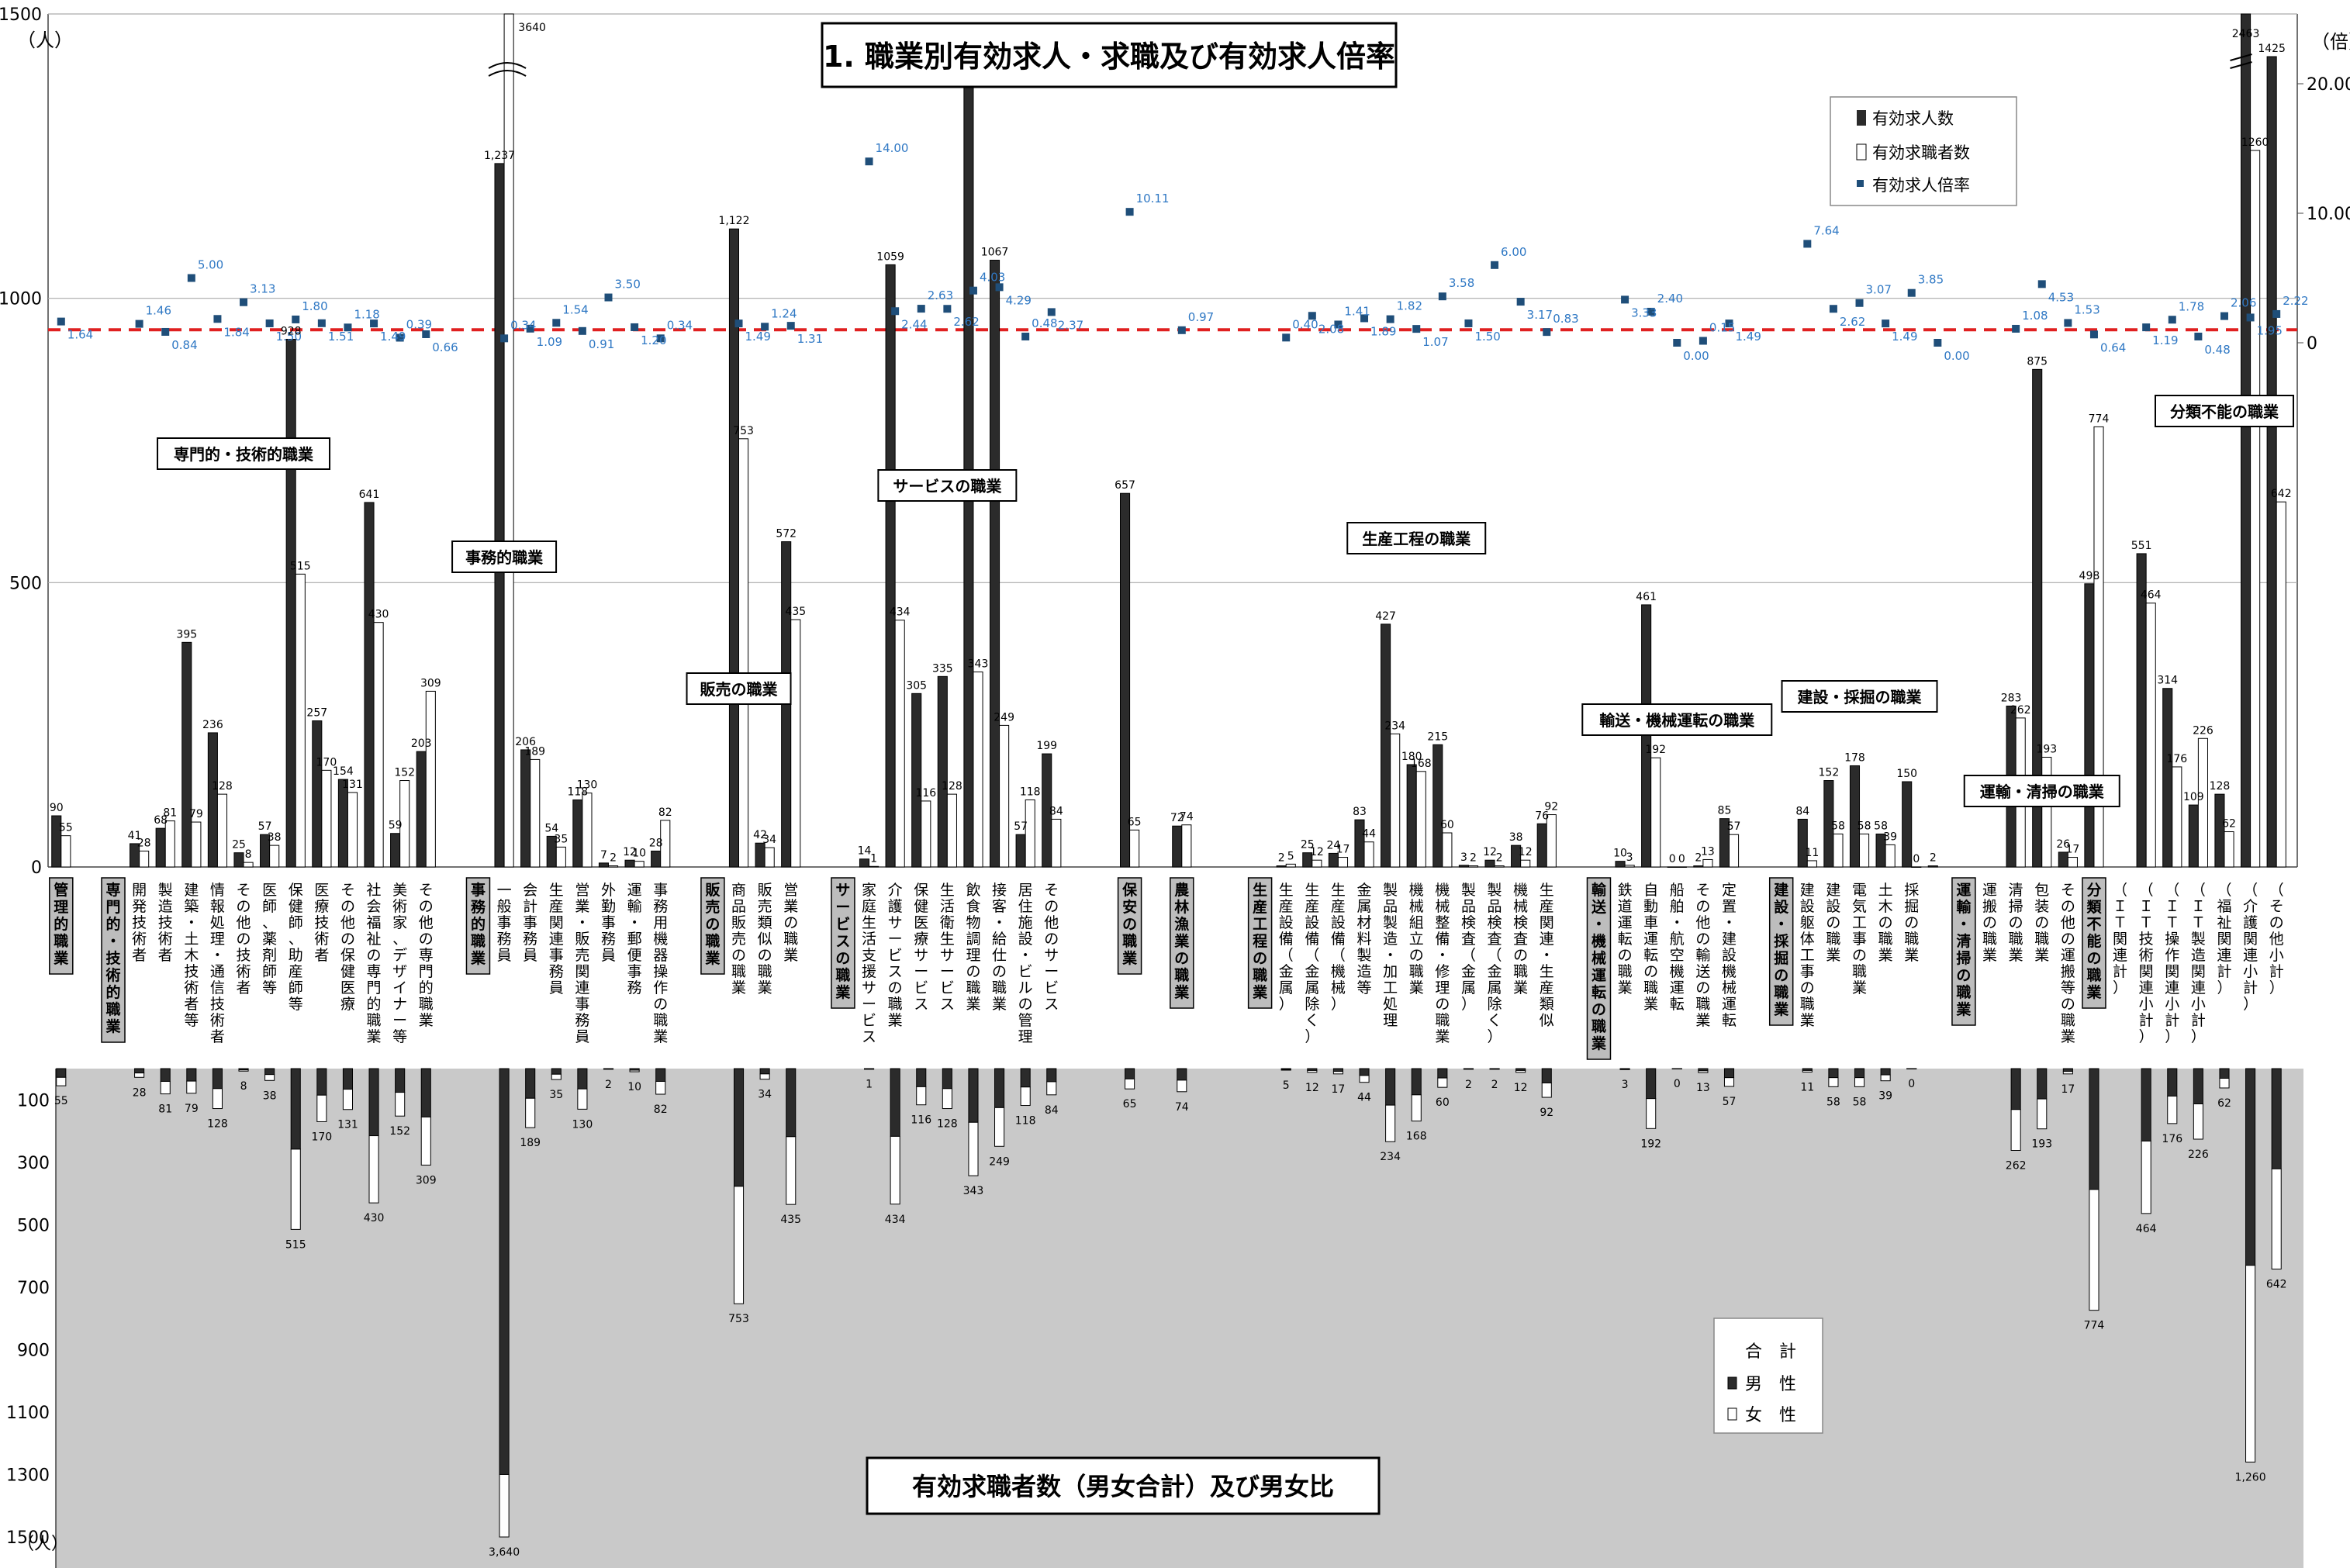  Describe the element at coordinates (1305, 324) in the screenshot. I see `ratio-value-label: 0.40` at that location.